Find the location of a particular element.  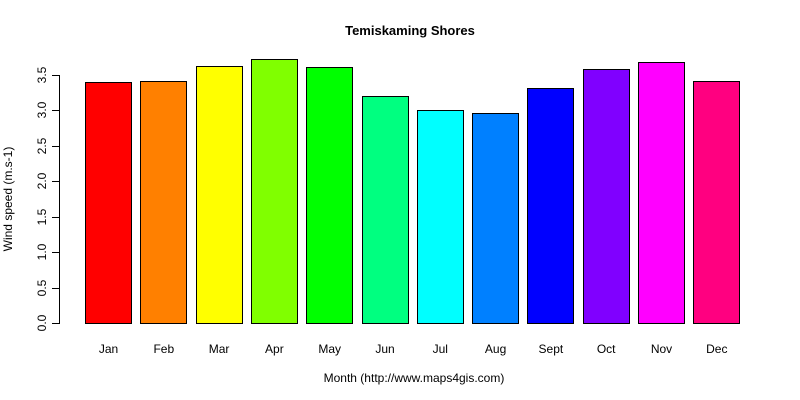

x-tick-label: Jun is located at coordinates (385, 349).